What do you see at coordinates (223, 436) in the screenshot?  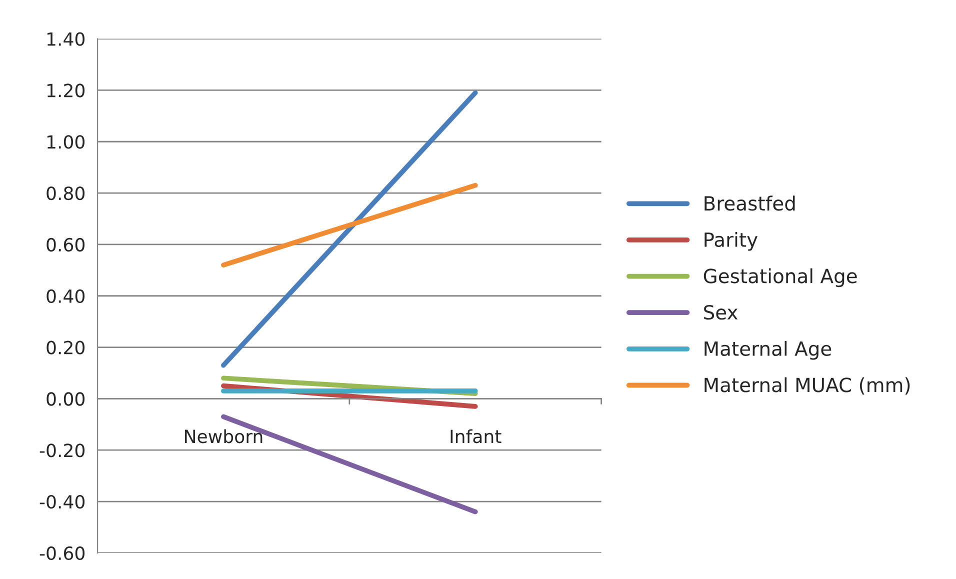 I see `x-tick-label: Newborn` at bounding box center [223, 436].